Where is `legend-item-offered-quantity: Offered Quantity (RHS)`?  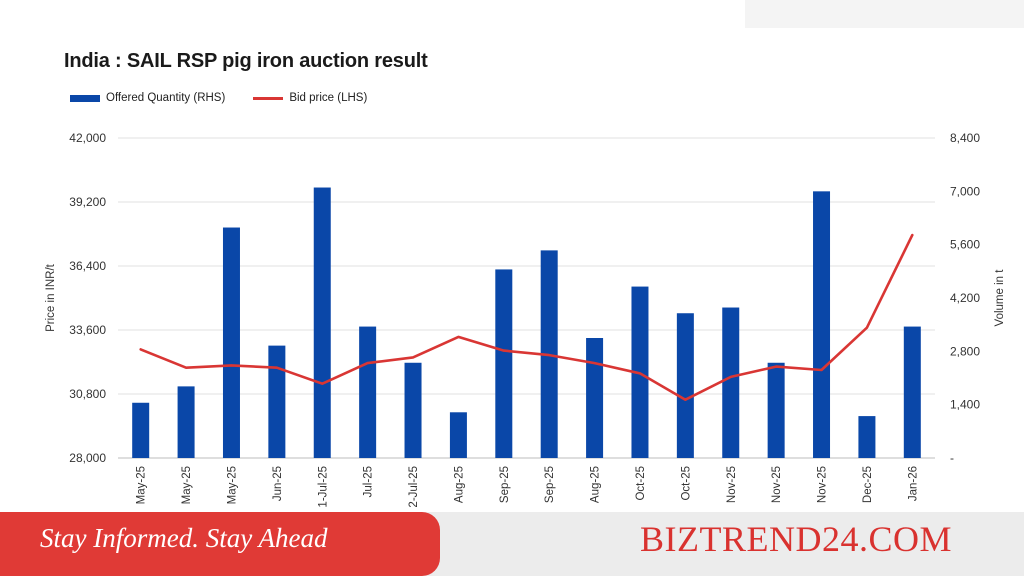 legend-item-offered-quantity: Offered Quantity (RHS) is located at coordinates (147, 98).